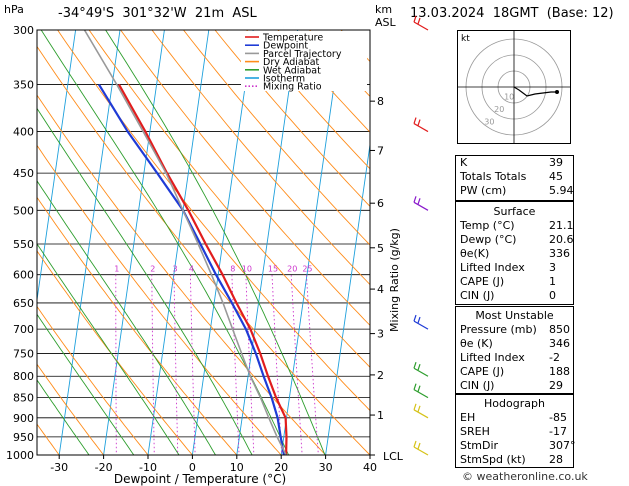 This screenshot has width=629, height=486. What do you see at coordinates (465, 39) in the screenshot?
I see `hodograph-kt-label: kt` at bounding box center [465, 39].